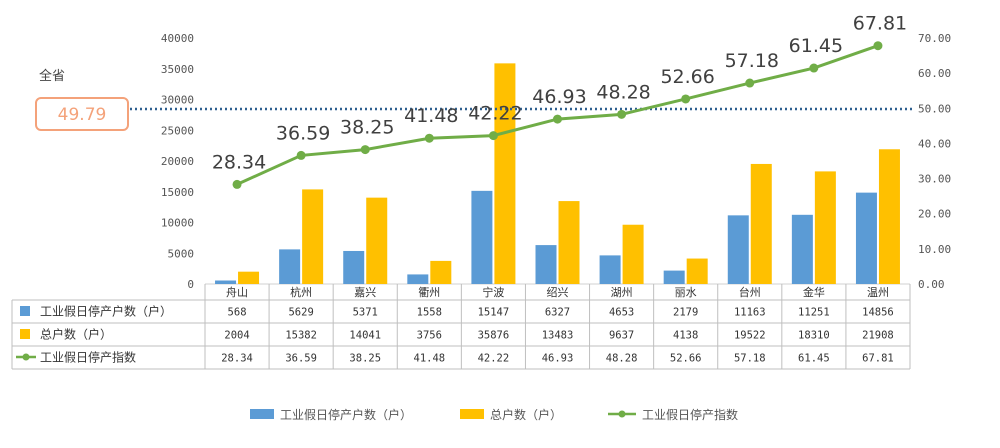  What do you see at coordinates (177, 192) in the screenshot?
I see `y-left-tick-label: 15000` at bounding box center [177, 192].